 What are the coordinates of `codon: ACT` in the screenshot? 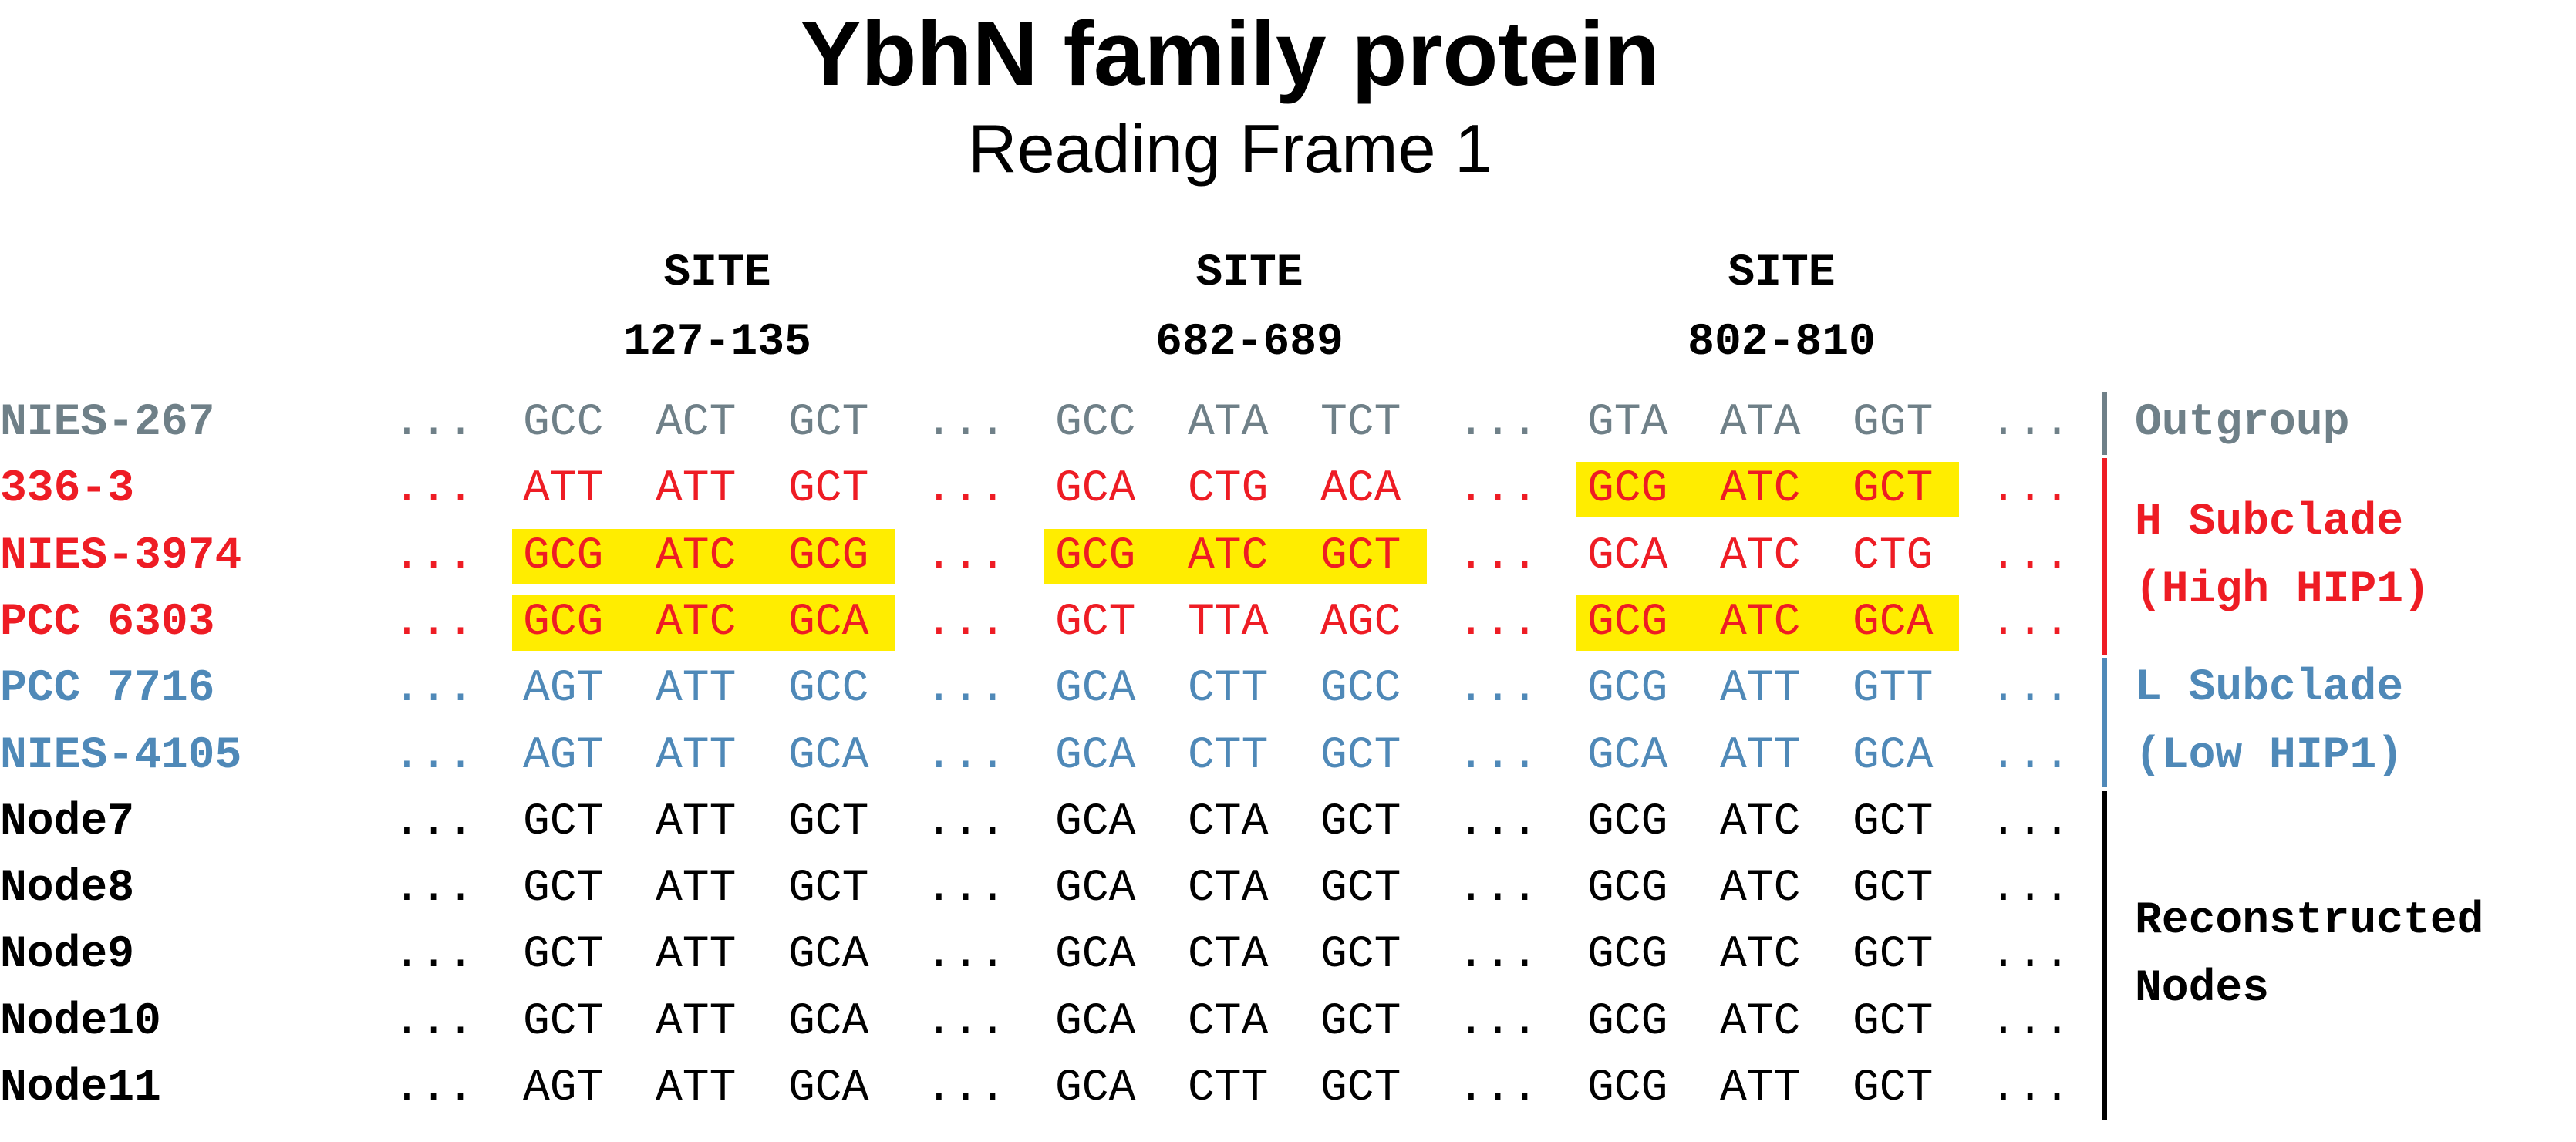 It's located at (696, 423).